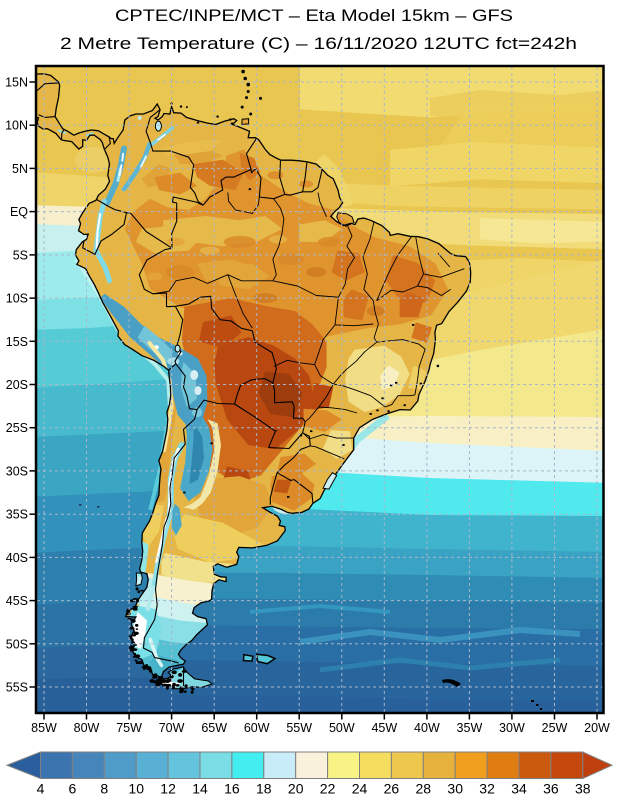  I want to click on svg-text: 75W, so click(129, 728).